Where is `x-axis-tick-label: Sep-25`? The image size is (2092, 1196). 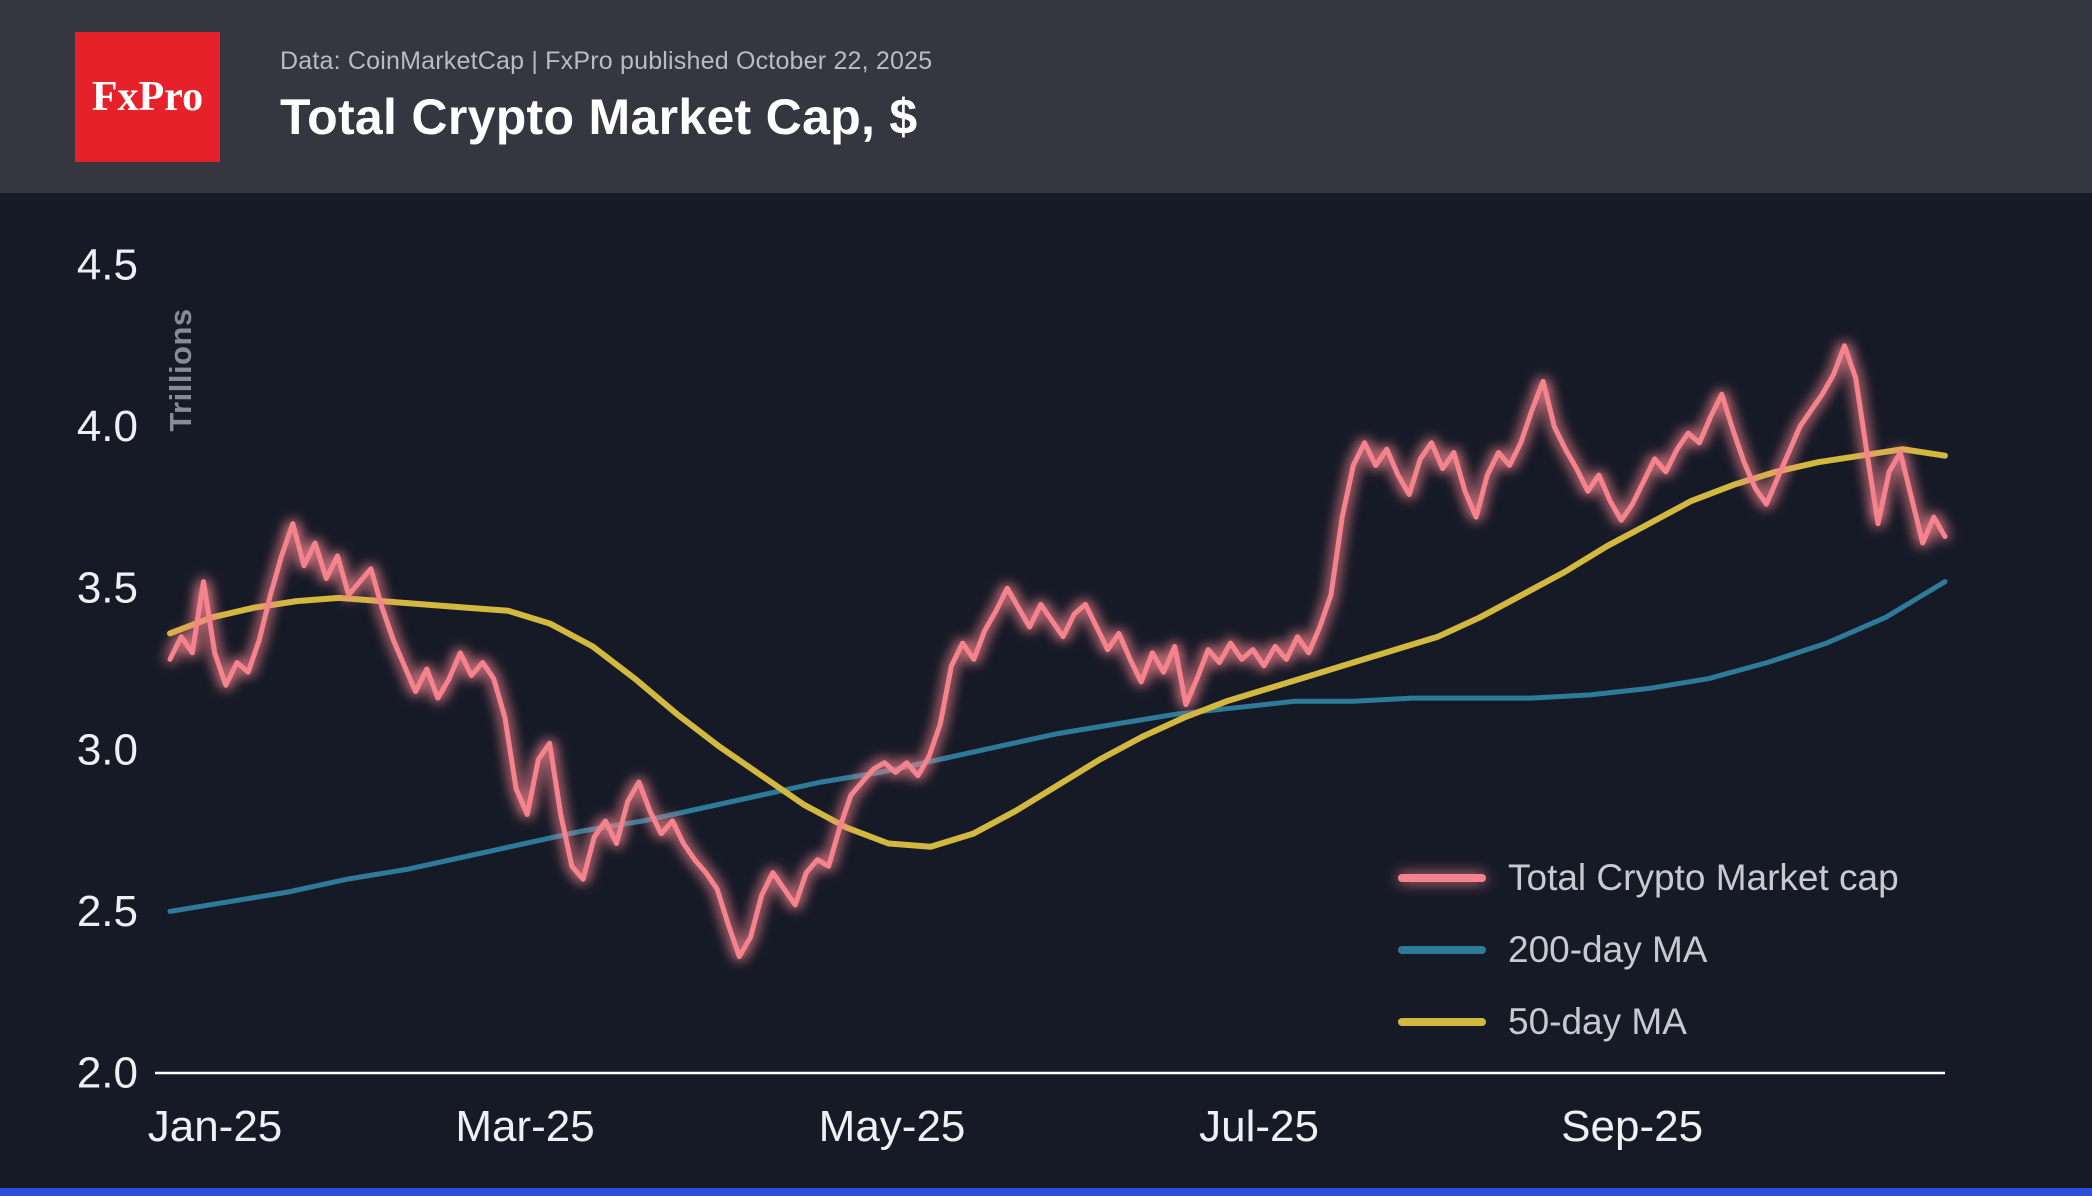 x-axis-tick-label: Sep-25 is located at coordinates (1632, 1126).